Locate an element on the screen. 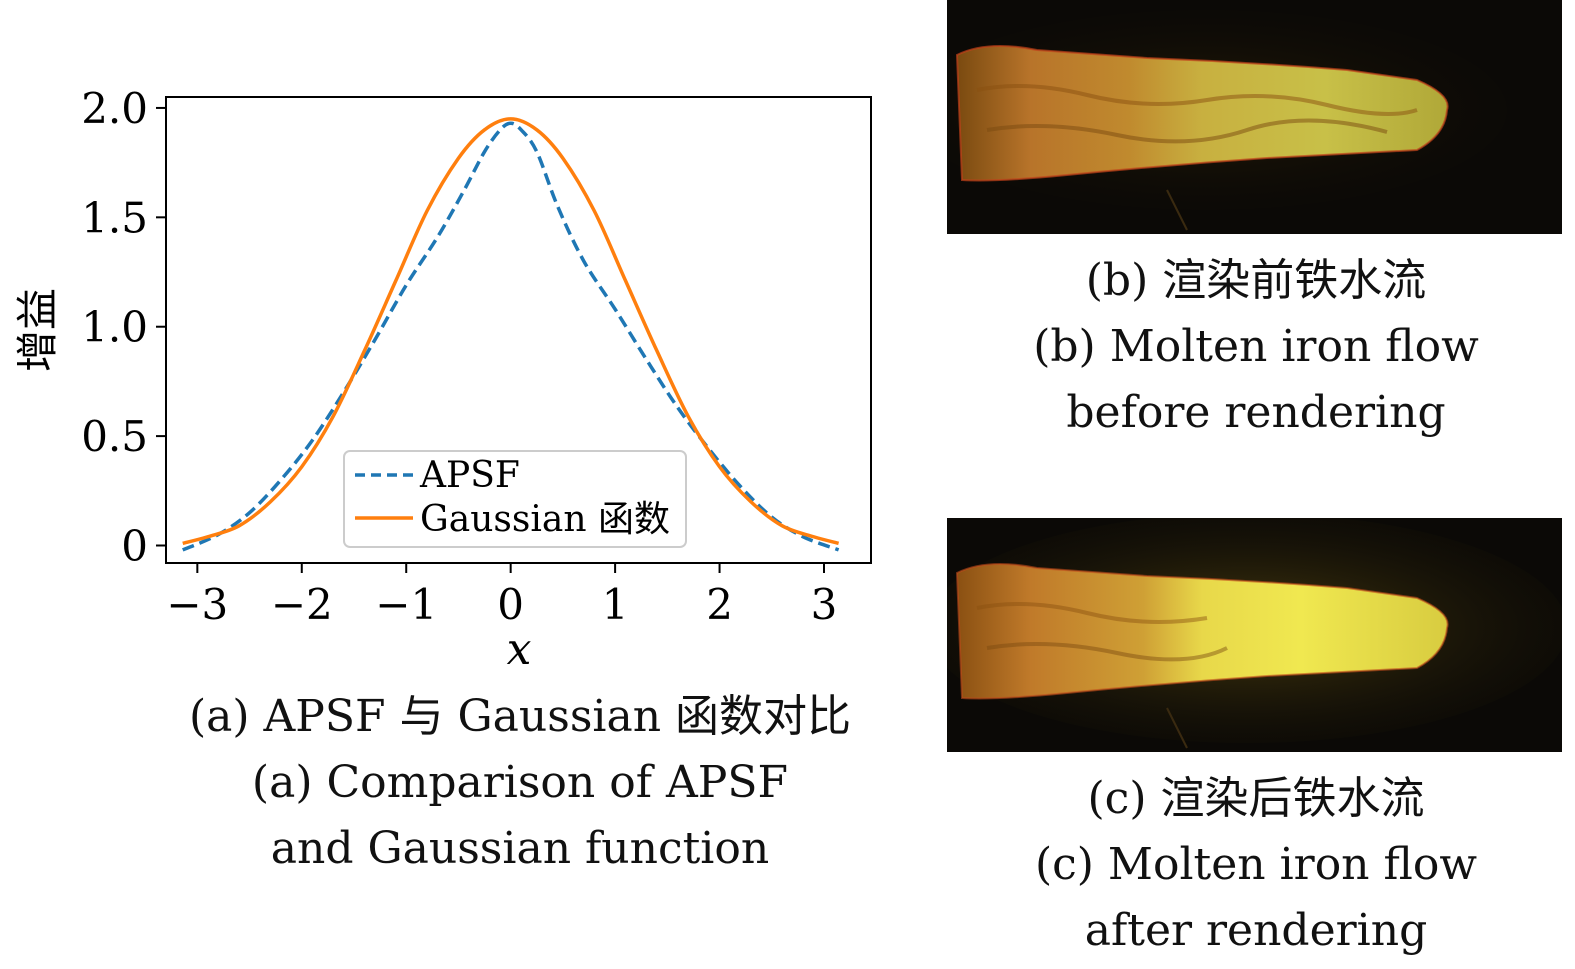  caption-c-line2: (c) Molten iron flow is located at coordinates (1256, 864).